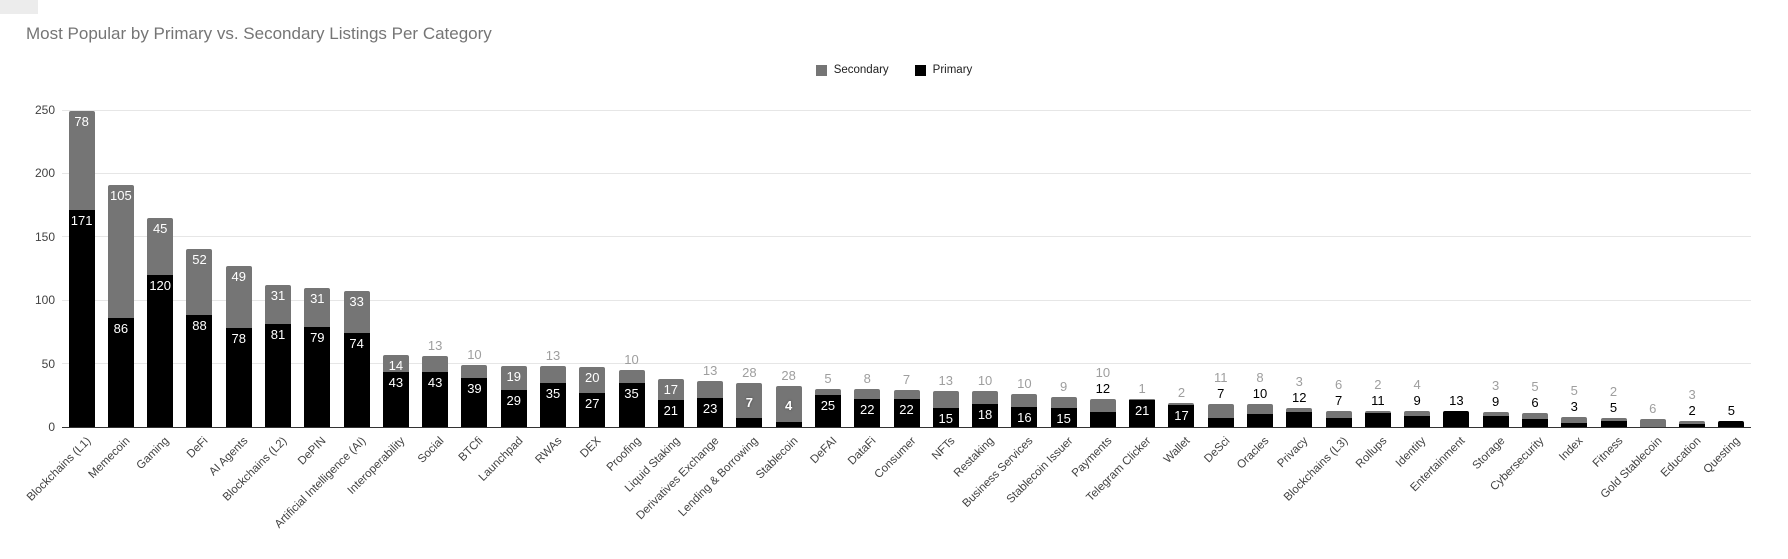 The width and height of the screenshot is (1788, 559). I want to click on y-axis-tick-label: 200, so click(44, 173).